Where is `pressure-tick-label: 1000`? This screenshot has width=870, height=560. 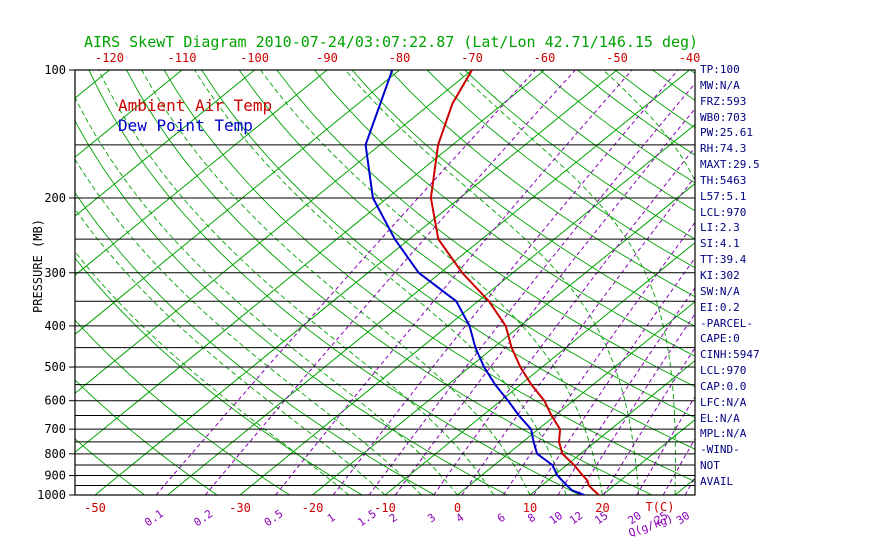 pressure-tick-label: 1000 is located at coordinates (51, 495).